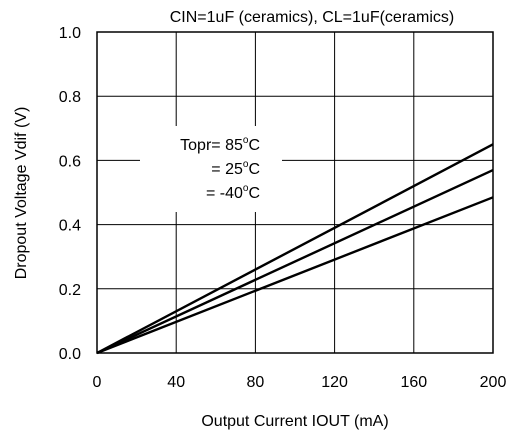 Image resolution: width=509 pixels, height=440 pixels. Describe the element at coordinates (70, 290) in the screenshot. I see `y-tick-label: 0.2` at that location.